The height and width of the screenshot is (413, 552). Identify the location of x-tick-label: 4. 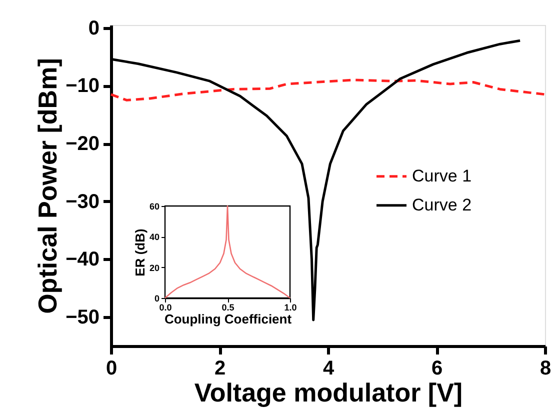
(328, 369).